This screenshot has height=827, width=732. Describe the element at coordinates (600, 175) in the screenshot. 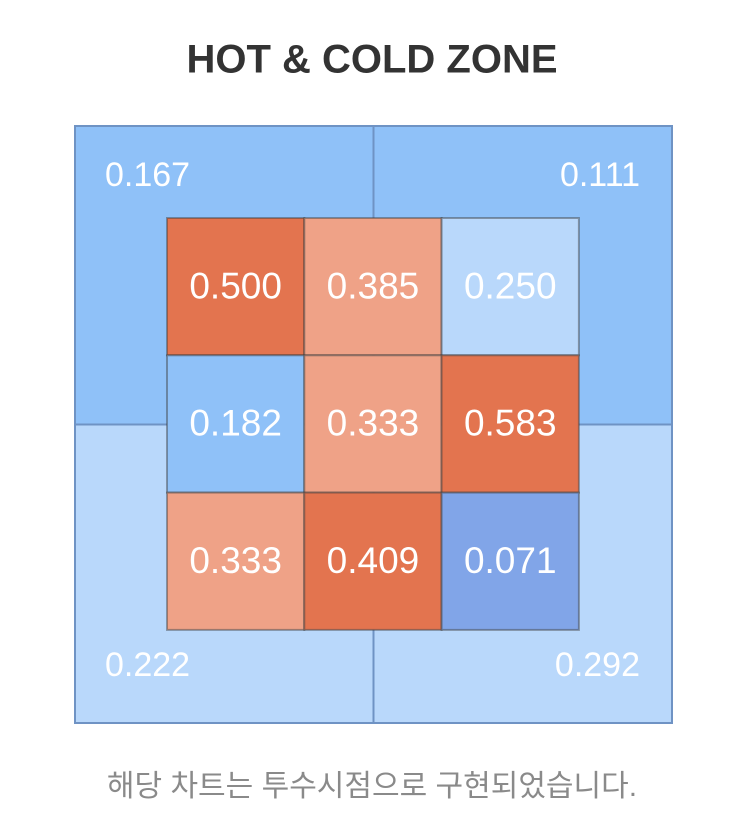

I see `outer-zone-label: 0.111` at that location.